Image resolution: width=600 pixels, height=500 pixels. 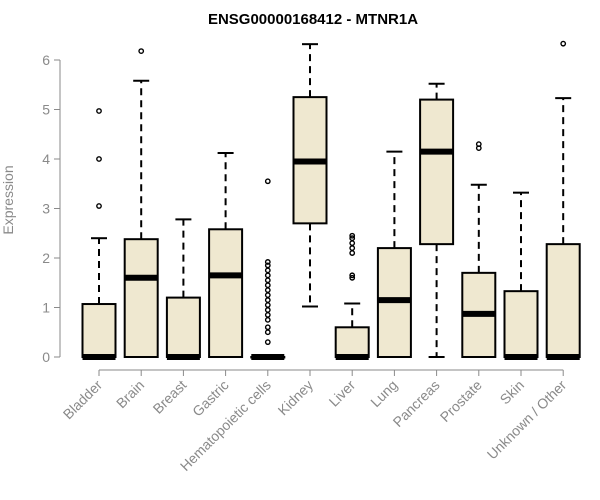 What do you see at coordinates (170, 397) in the screenshot?
I see `category-label-breast: Breast` at bounding box center [170, 397].